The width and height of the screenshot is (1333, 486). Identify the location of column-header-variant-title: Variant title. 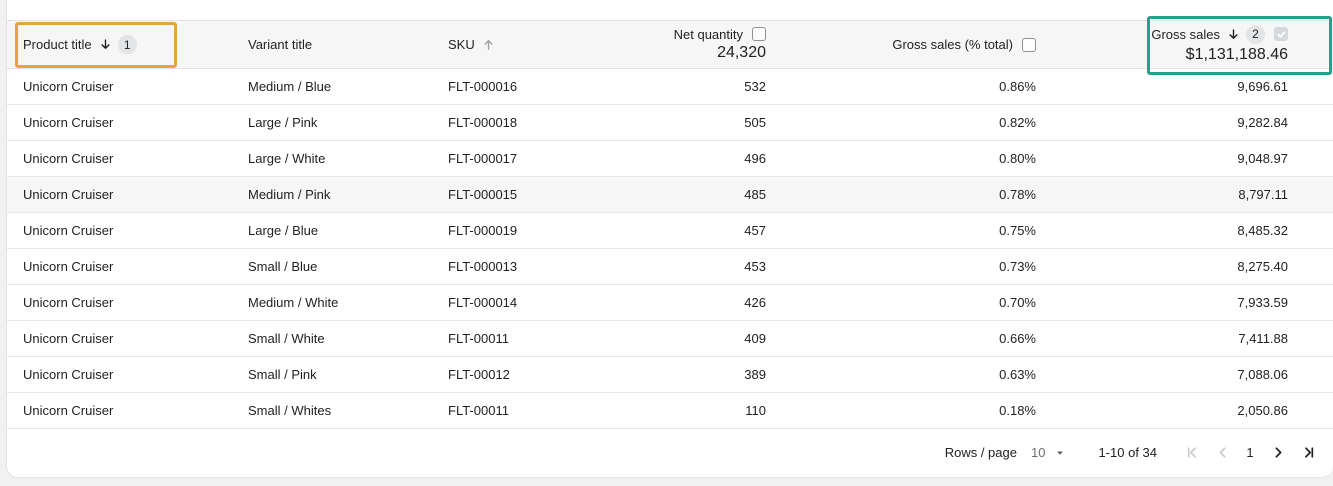
(332, 44).